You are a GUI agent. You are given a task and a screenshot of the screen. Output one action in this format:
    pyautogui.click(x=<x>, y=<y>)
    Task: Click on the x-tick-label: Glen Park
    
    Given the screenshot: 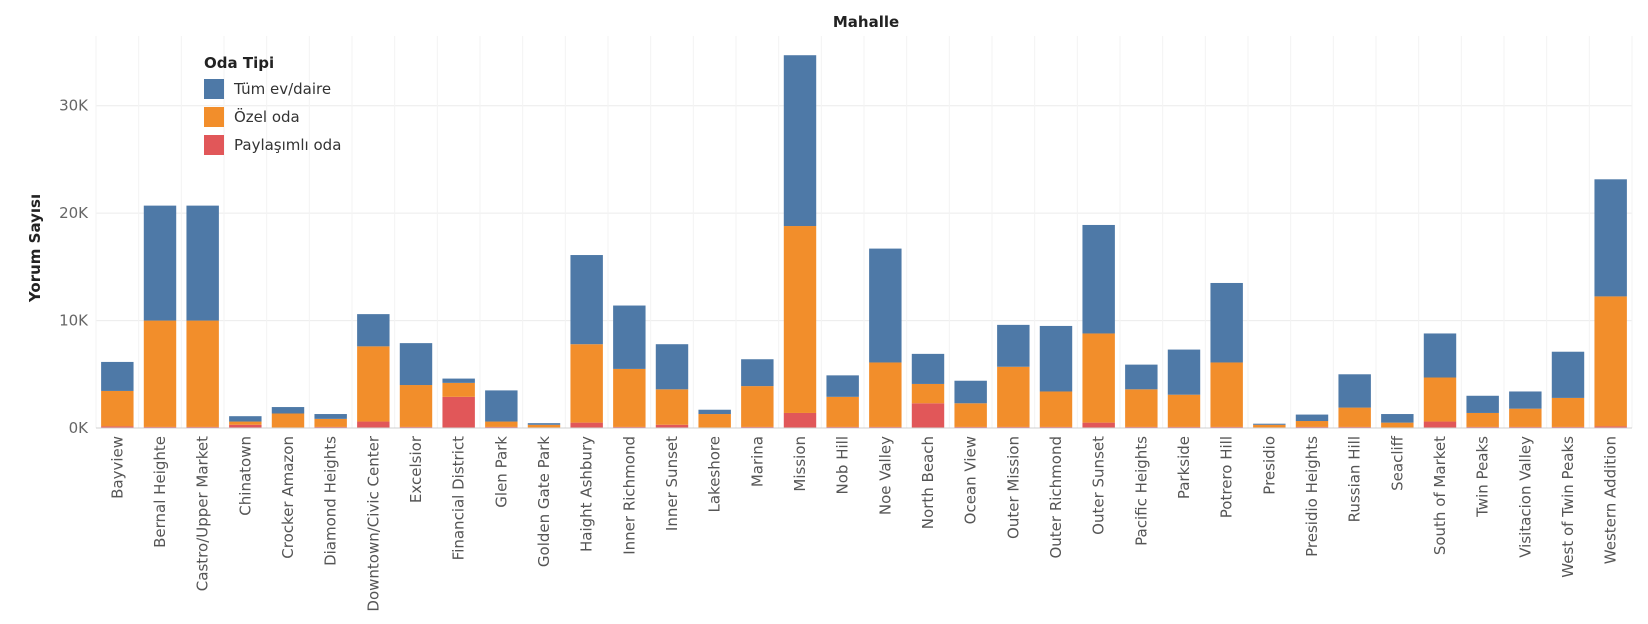 What is the action you would take?
    pyautogui.click(x=501, y=472)
    